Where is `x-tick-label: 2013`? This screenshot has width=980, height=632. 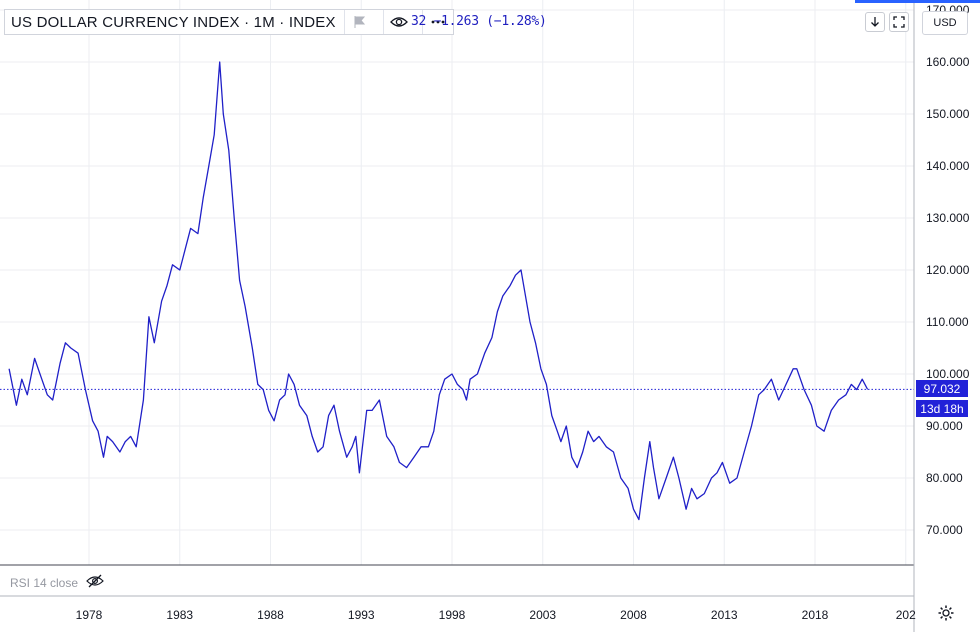 x-tick-label: 2013 is located at coordinates (724, 615).